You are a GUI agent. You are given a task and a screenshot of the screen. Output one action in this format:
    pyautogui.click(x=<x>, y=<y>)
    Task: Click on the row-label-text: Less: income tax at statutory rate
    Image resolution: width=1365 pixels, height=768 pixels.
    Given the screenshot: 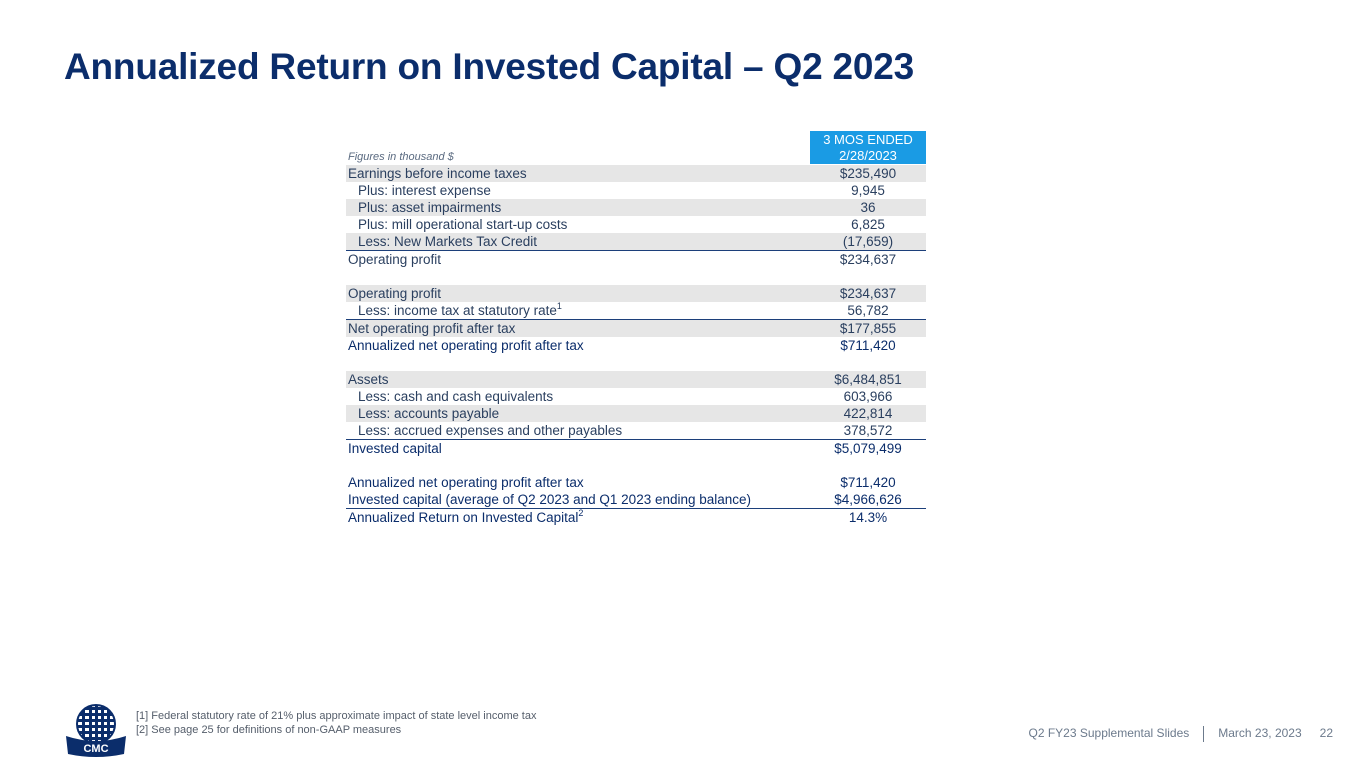 What is the action you would take?
    pyautogui.click(x=457, y=310)
    